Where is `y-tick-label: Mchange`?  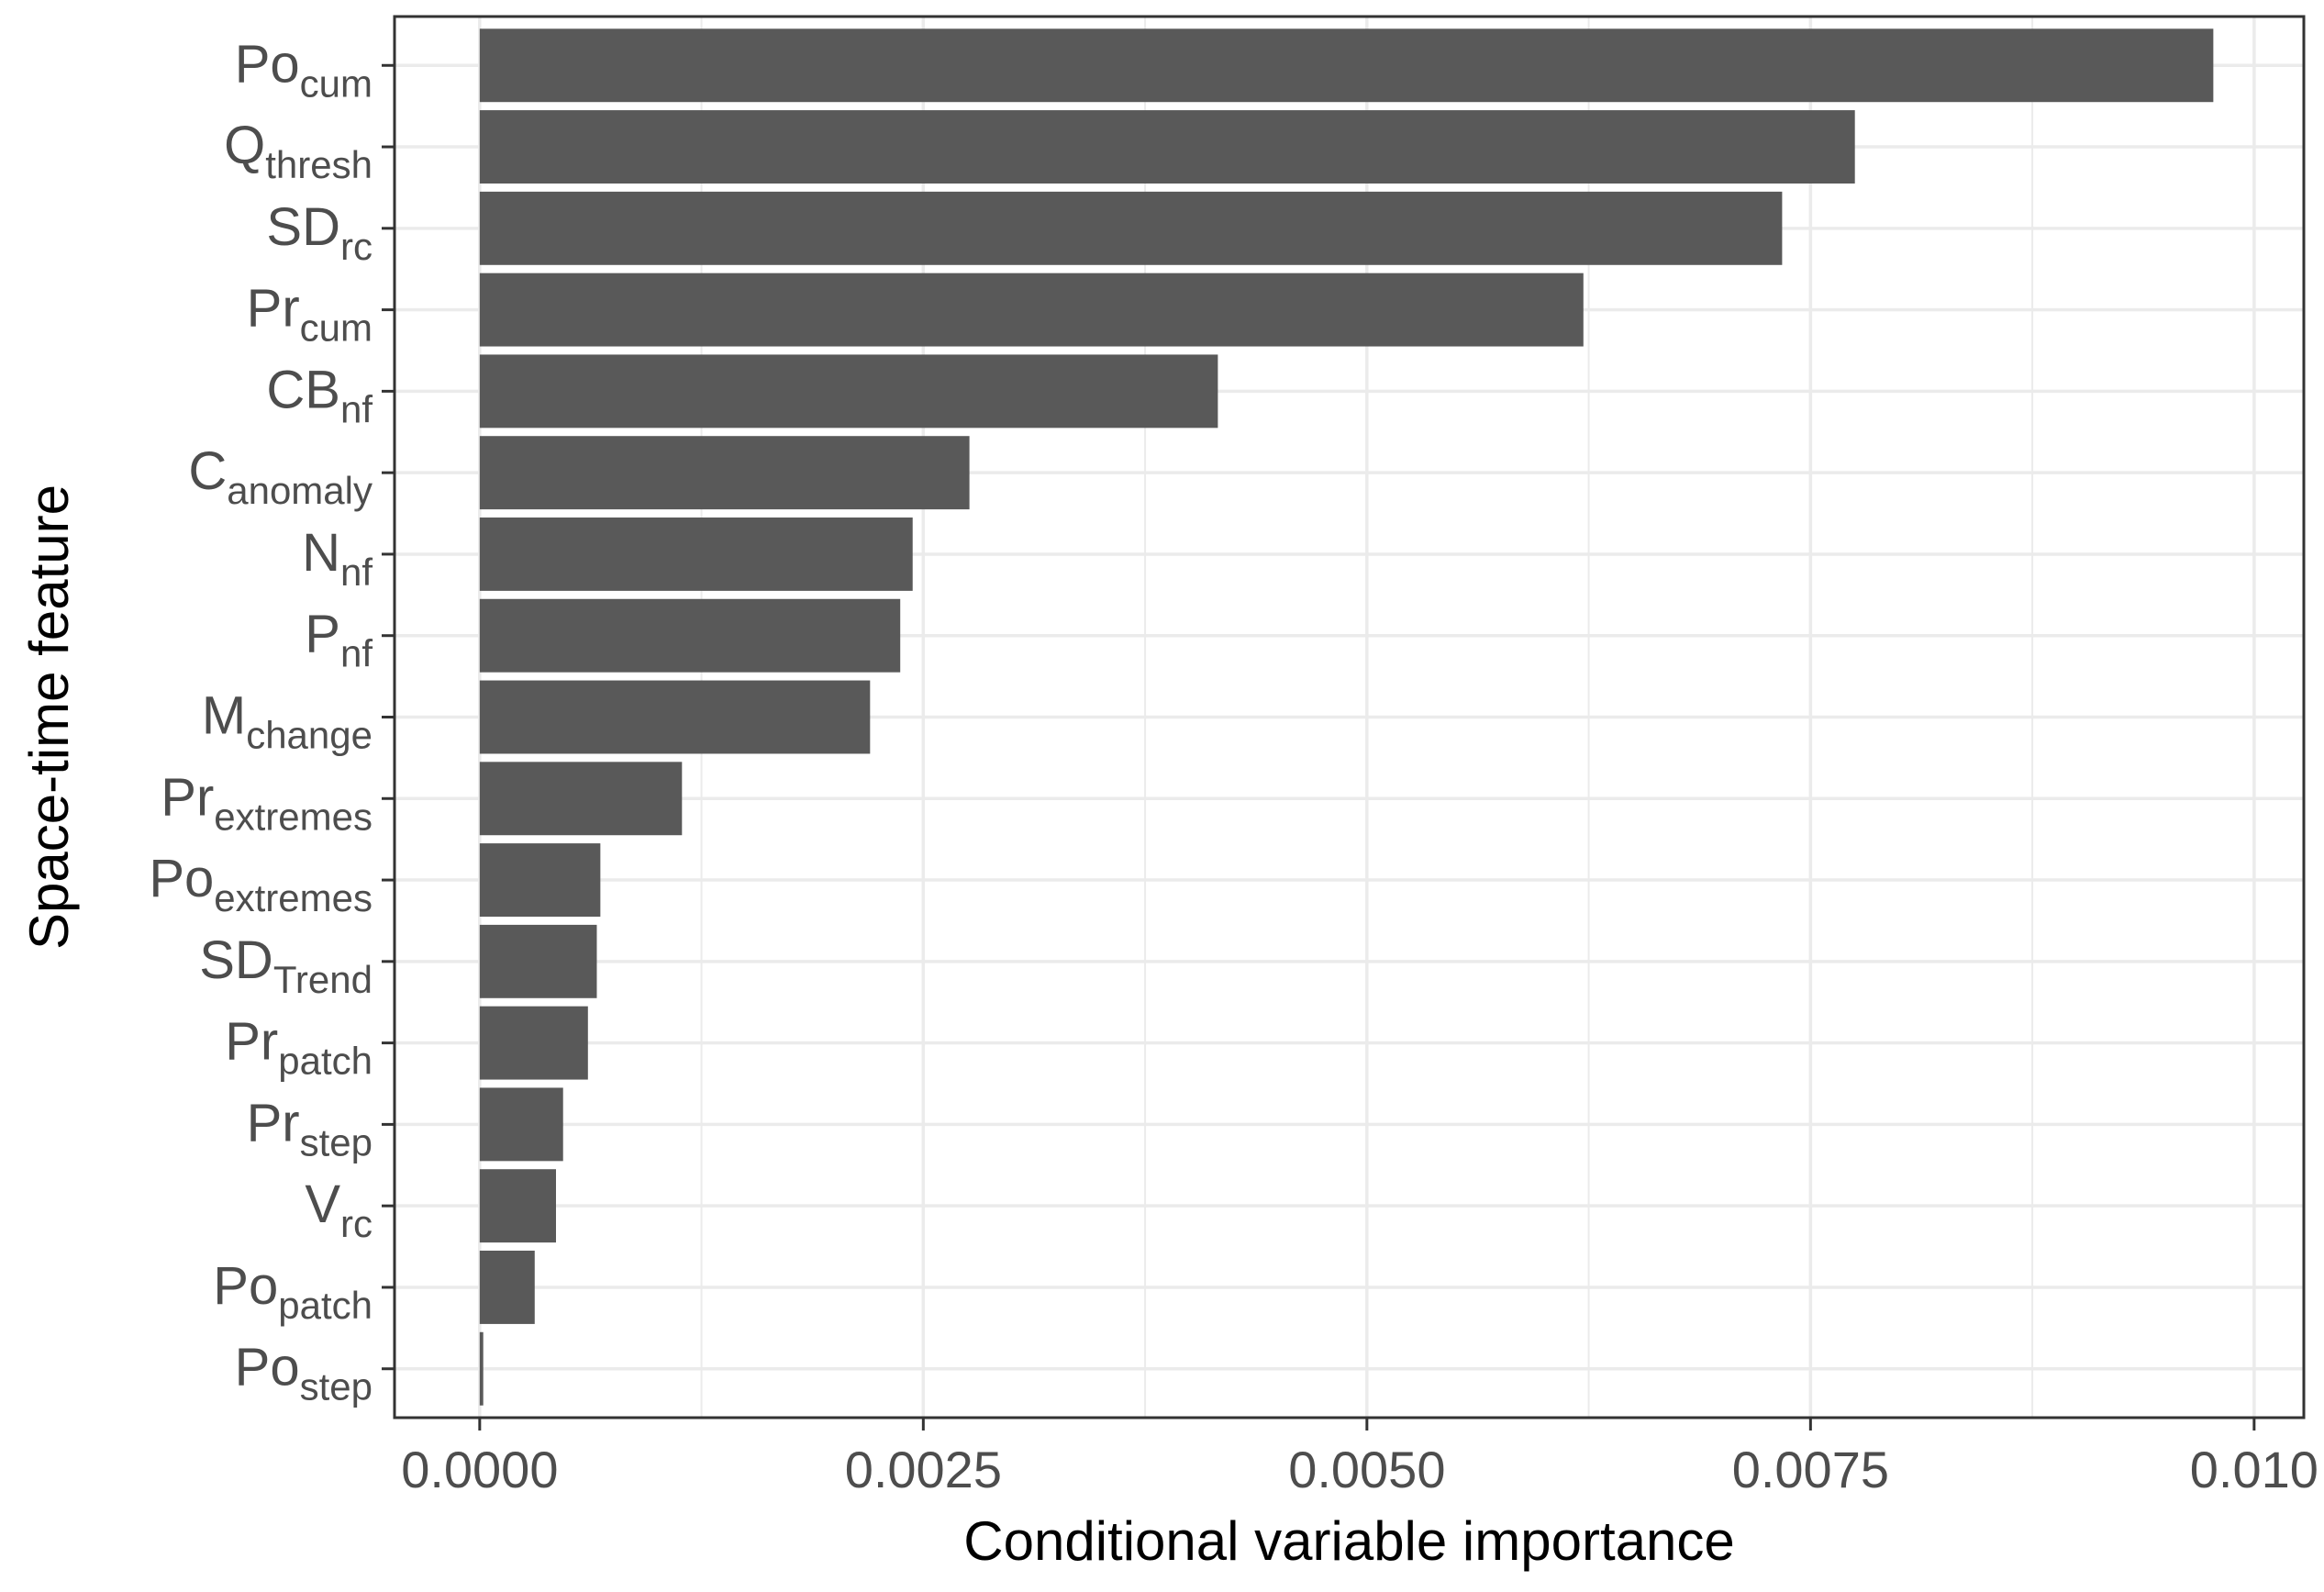
y-tick-label: Mchange is located at coordinates (287, 721).